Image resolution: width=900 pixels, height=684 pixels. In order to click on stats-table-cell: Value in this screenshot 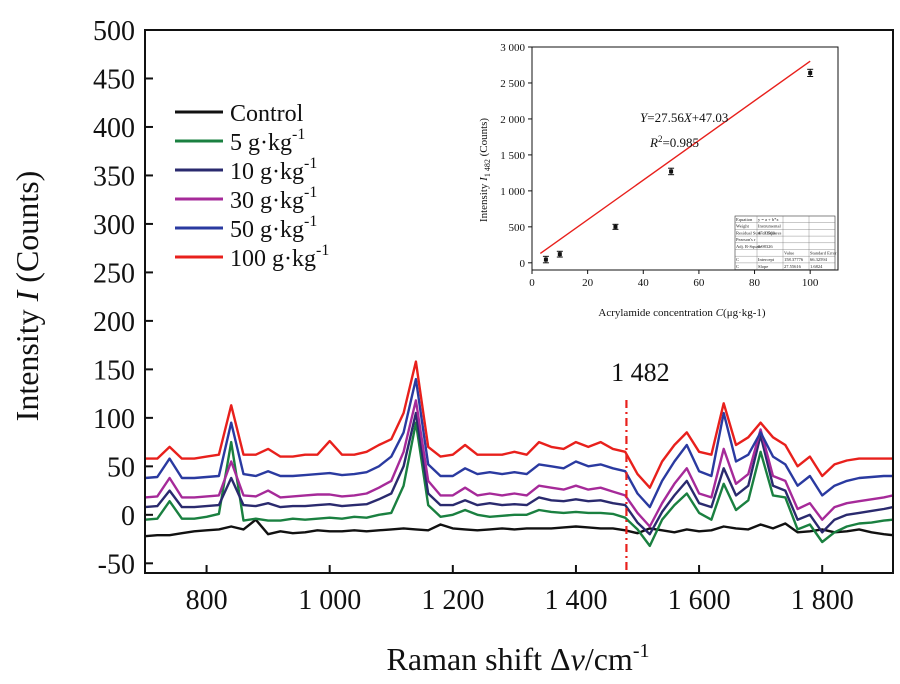, I will do `click(789, 253)`.